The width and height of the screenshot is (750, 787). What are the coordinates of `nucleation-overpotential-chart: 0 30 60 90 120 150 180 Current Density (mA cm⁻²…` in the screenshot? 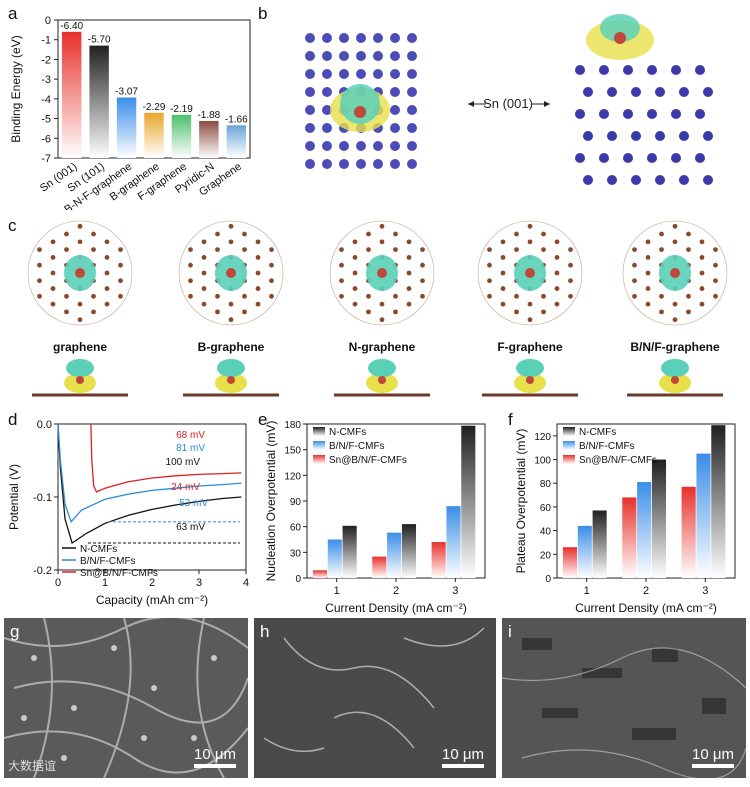 It's located at (375, 517).